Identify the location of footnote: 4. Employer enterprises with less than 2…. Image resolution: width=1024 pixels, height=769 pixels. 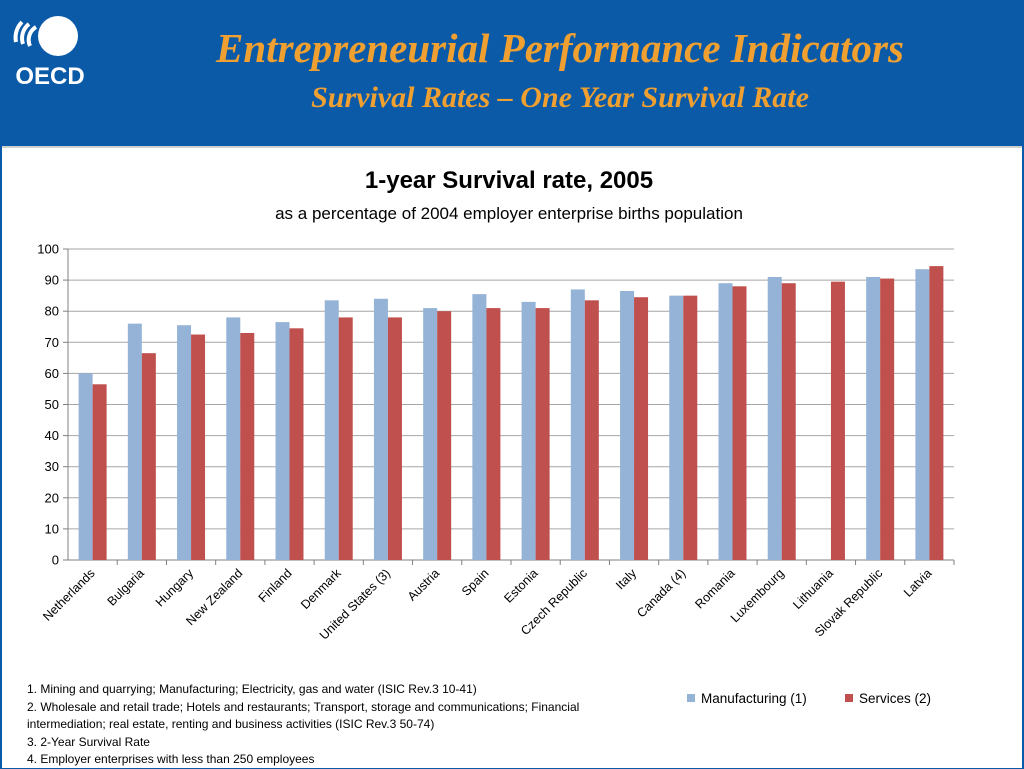
(171, 759).